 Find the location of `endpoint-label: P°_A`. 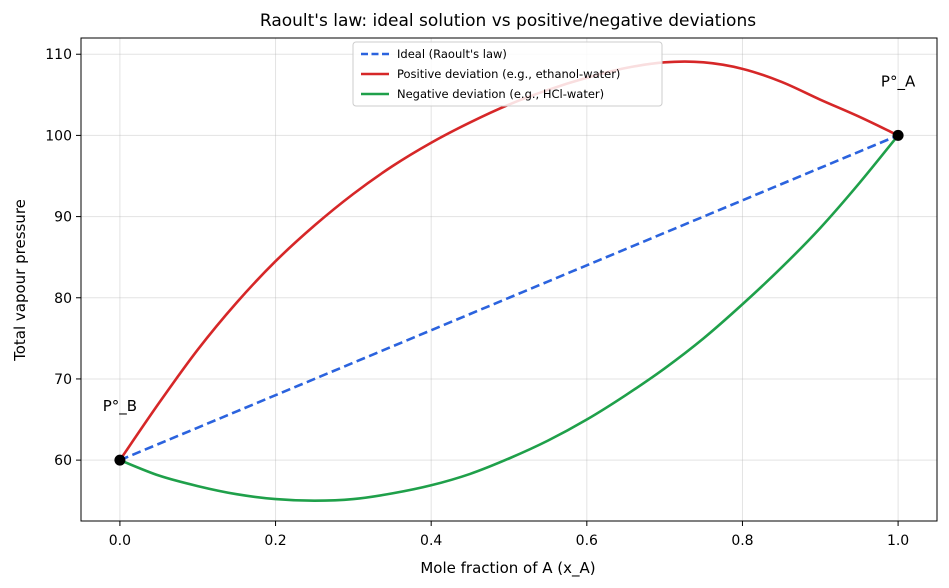

endpoint-label: P°_A is located at coordinates (898, 81).